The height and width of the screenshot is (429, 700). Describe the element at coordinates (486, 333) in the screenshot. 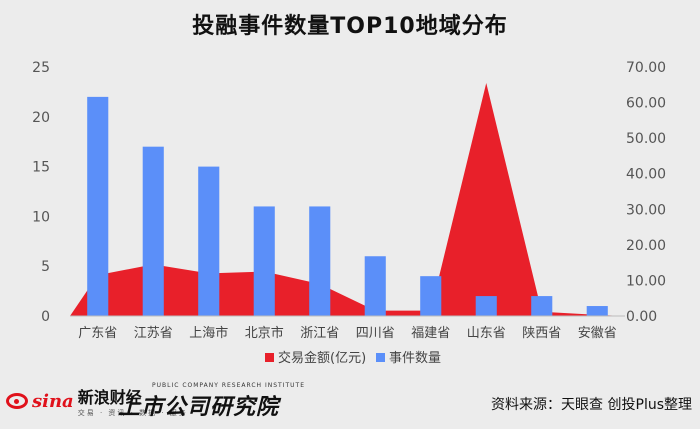

I see `x-tick-label: 山东省` at that location.